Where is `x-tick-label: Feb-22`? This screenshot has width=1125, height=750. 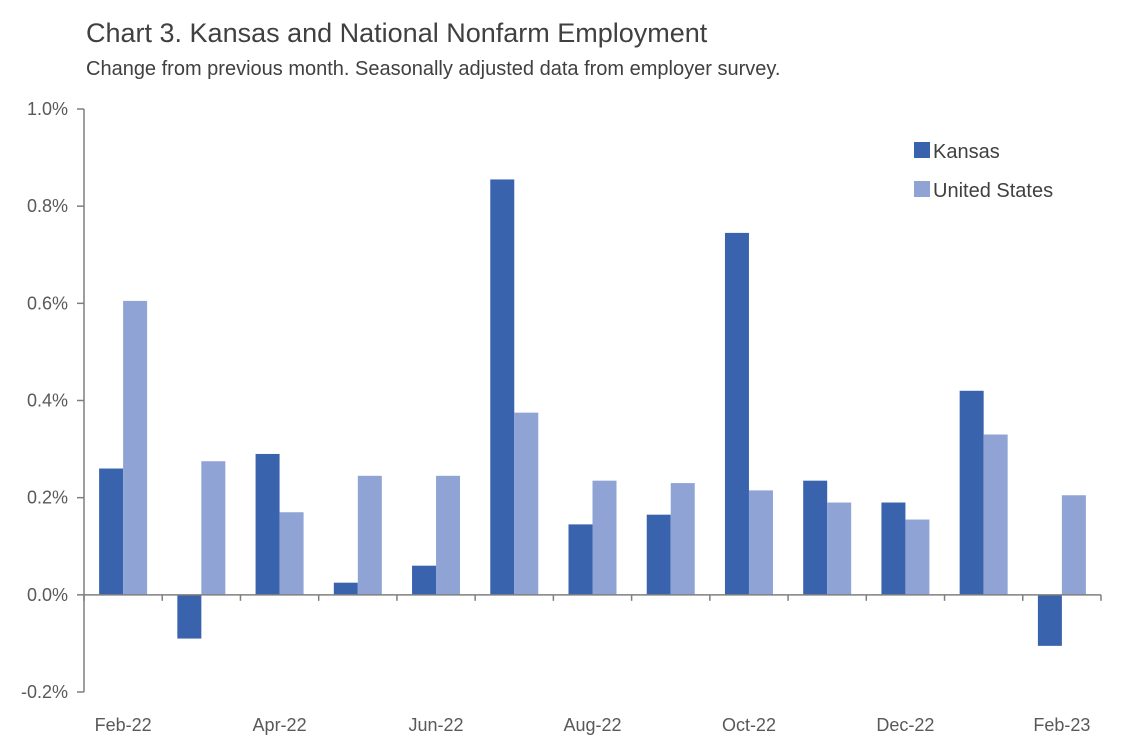 x-tick-label: Feb-22 is located at coordinates (123, 725).